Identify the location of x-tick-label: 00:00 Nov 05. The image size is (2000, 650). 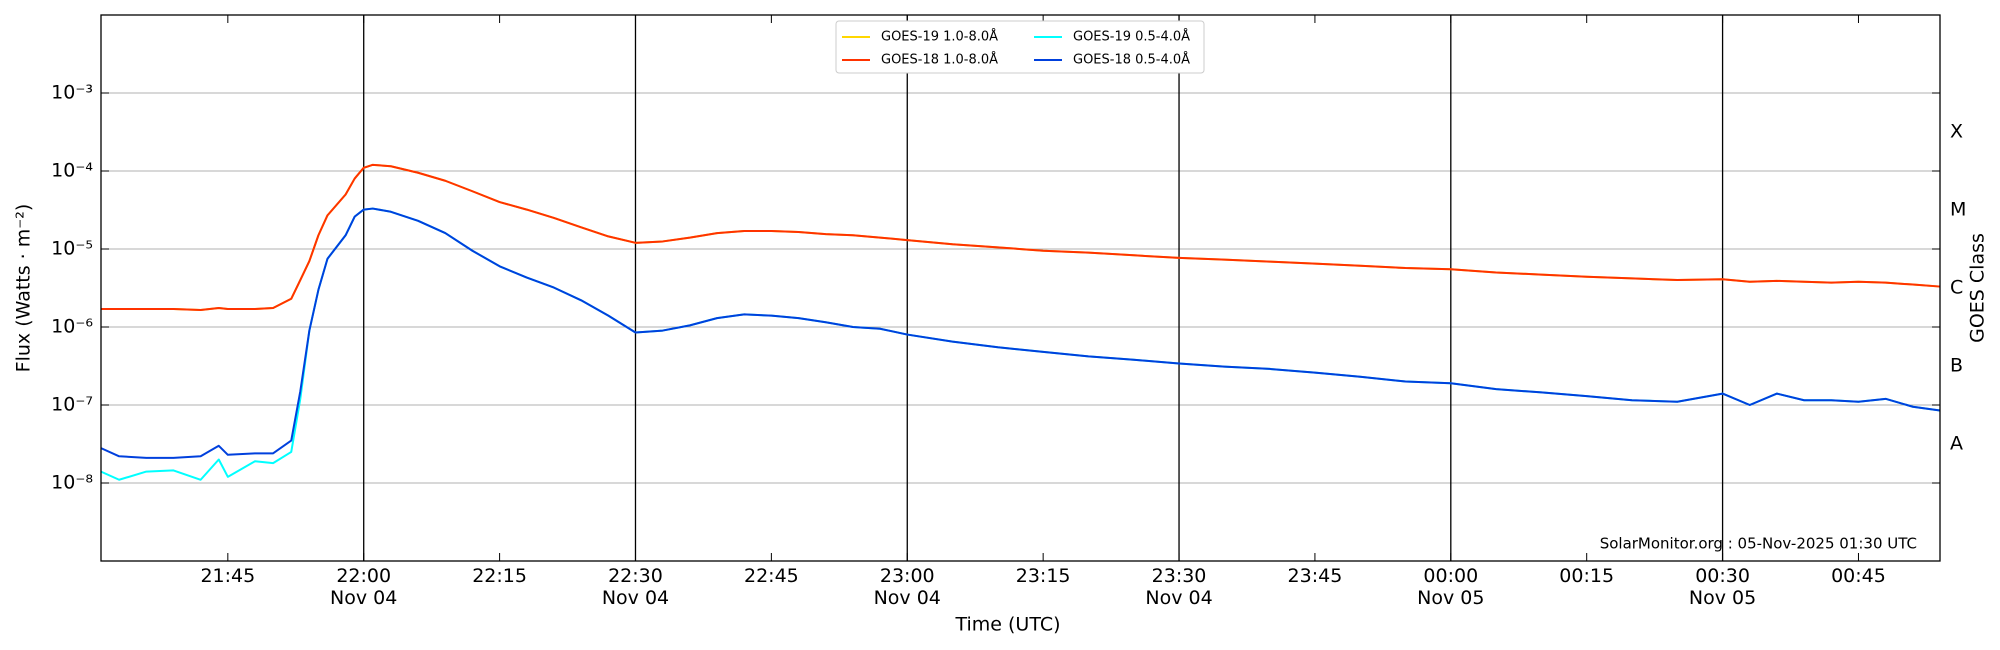
(1450, 587).